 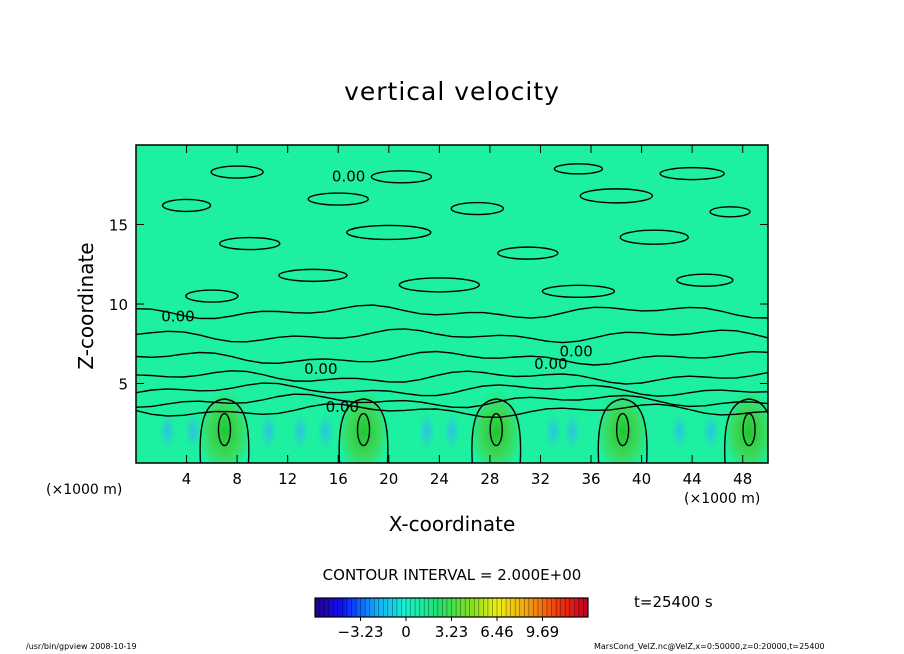 What do you see at coordinates (320, 369) in the screenshot?
I see `contour-label-3: 0.00` at bounding box center [320, 369].